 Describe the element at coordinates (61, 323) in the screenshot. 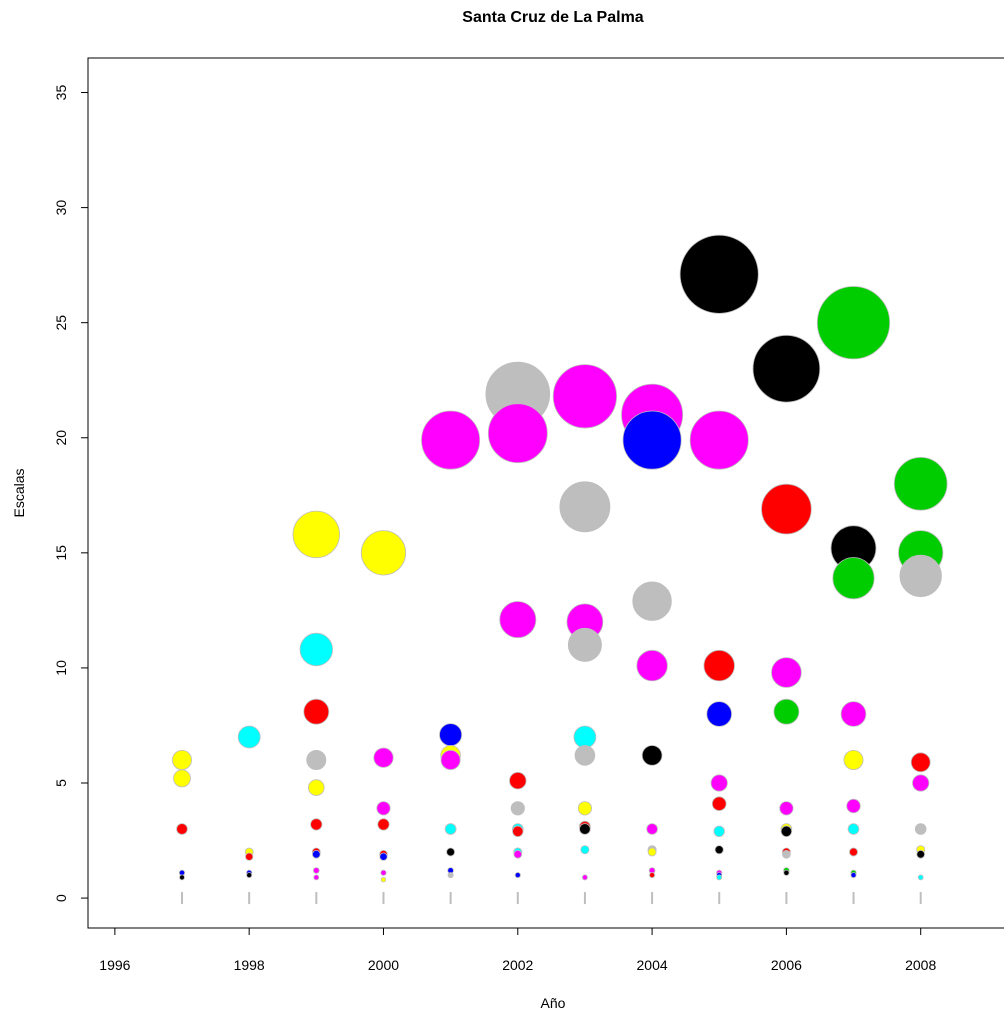

I see `y-tick-label: 25` at that location.